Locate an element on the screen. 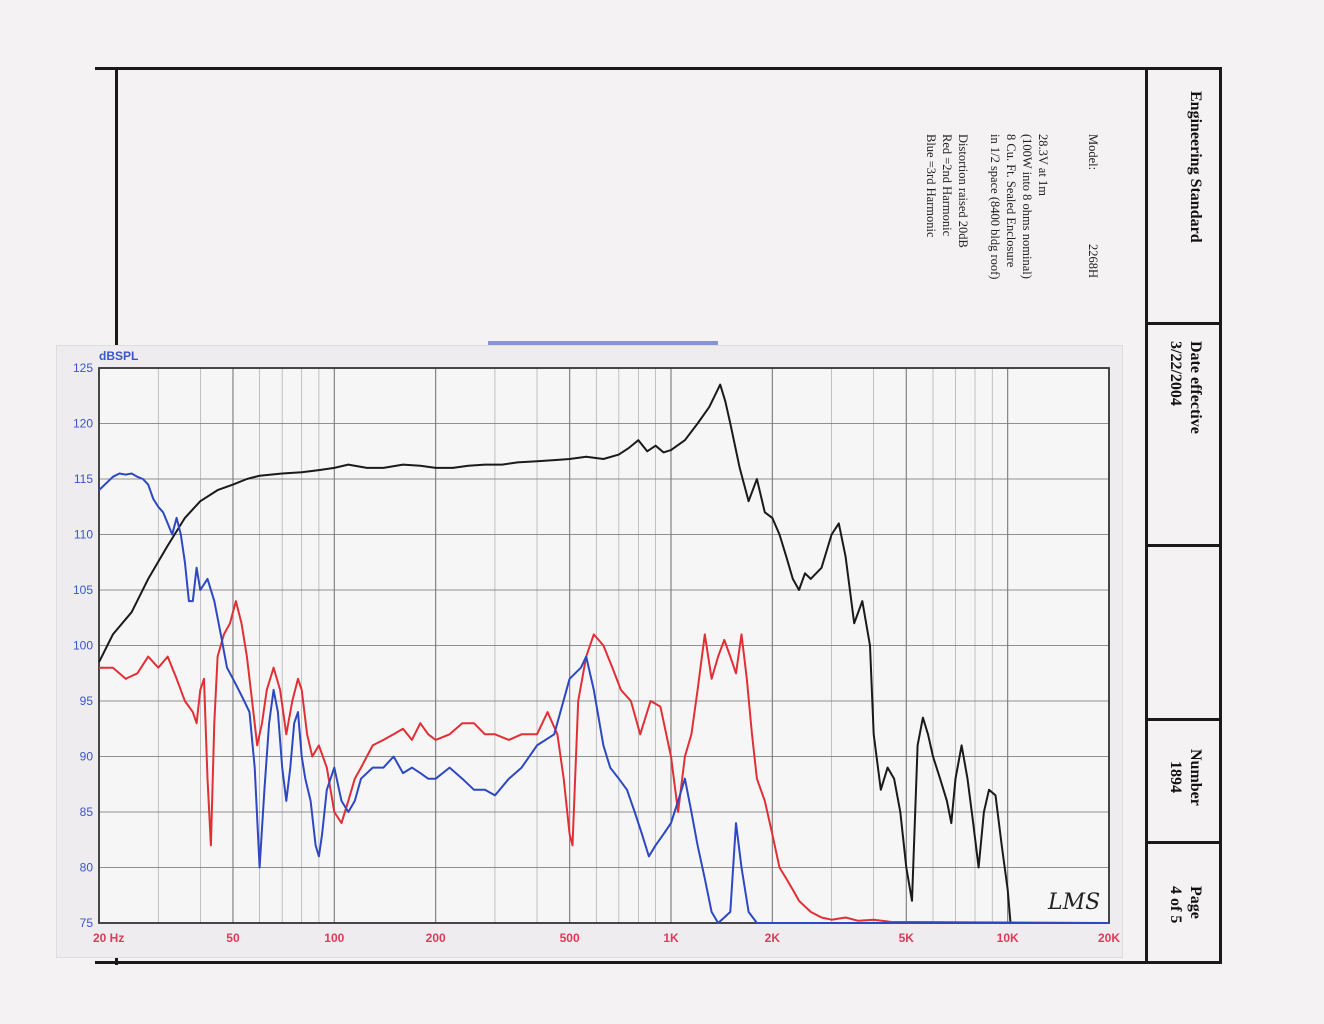 The width and height of the screenshot is (1324, 1024). title-block-doc-type-cell: Engineering Standard is located at coordinates (1185, 196).